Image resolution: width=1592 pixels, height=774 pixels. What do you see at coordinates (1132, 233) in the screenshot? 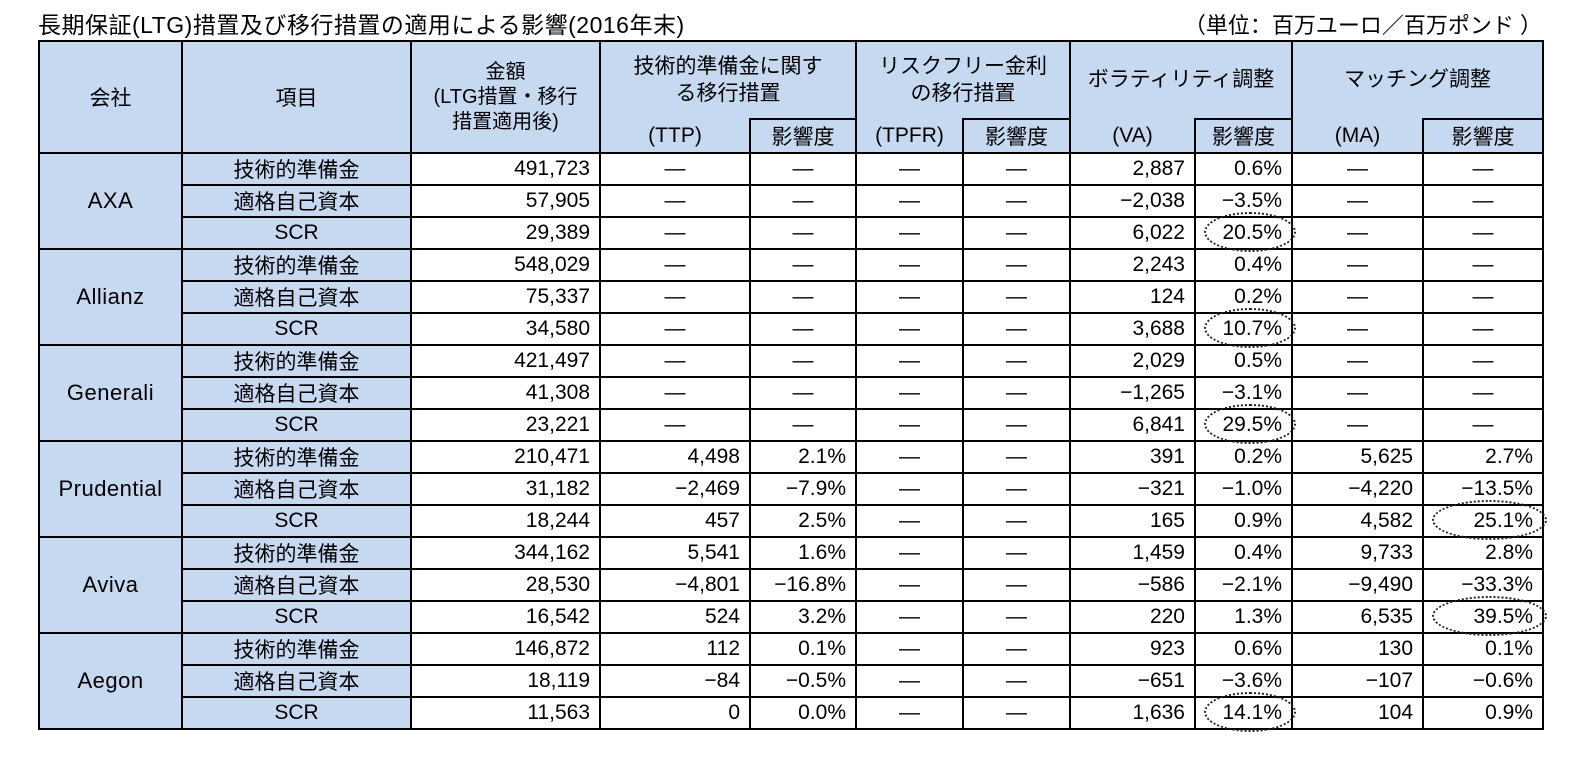
I see `value-cell: 6,022` at bounding box center [1132, 233].